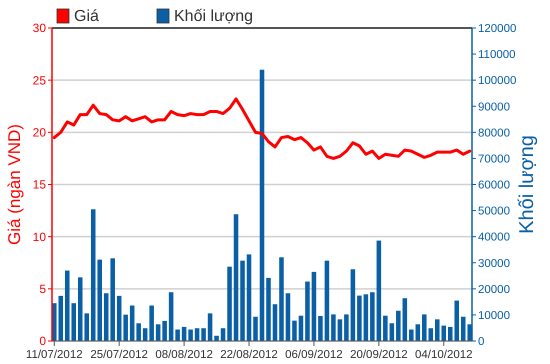 The width and height of the screenshot is (550, 364). What do you see at coordinates (527, 184) in the screenshot?
I see `y2-axis-title: Khối lượng` at bounding box center [527, 184].